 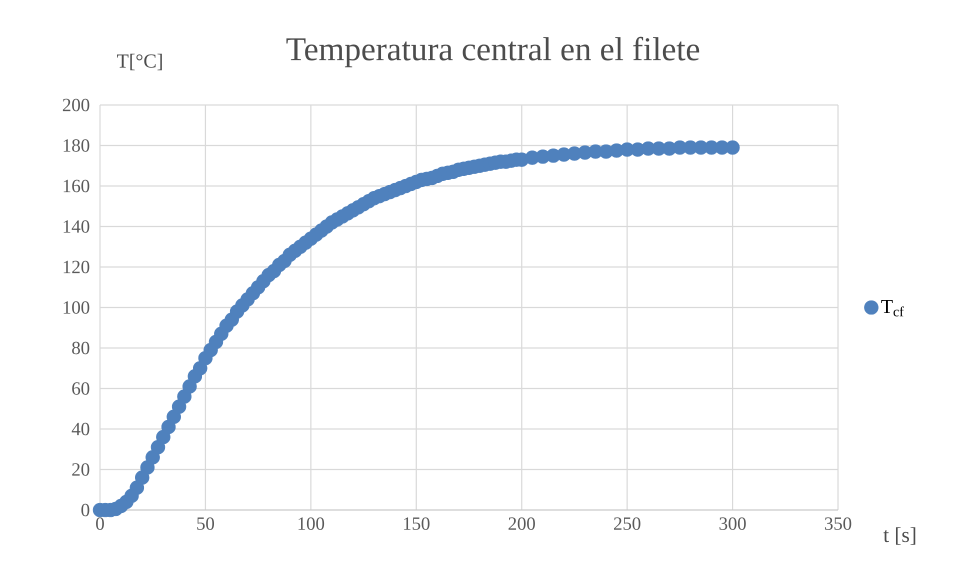 What do you see at coordinates (81, 469) in the screenshot?
I see `y-tick-label: 20` at bounding box center [81, 469].